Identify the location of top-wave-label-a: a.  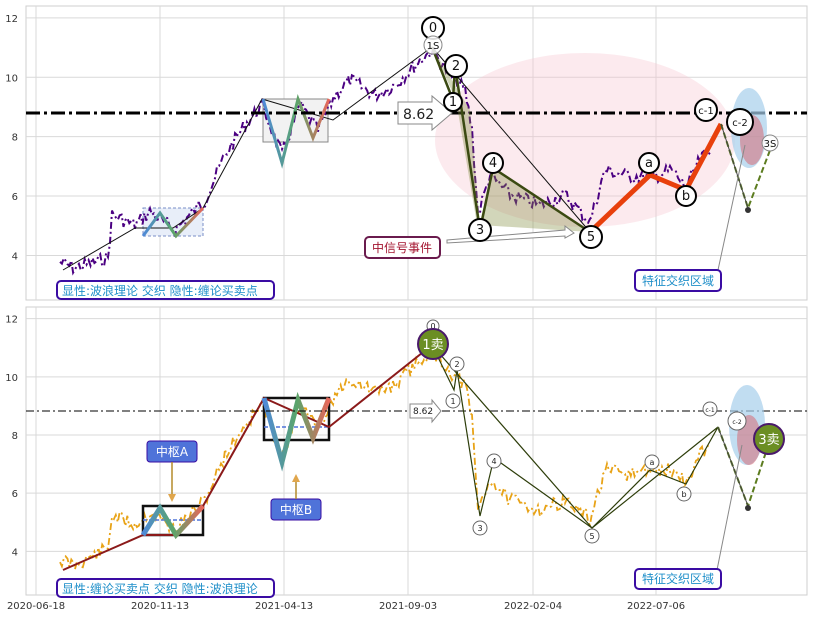
(649, 163).